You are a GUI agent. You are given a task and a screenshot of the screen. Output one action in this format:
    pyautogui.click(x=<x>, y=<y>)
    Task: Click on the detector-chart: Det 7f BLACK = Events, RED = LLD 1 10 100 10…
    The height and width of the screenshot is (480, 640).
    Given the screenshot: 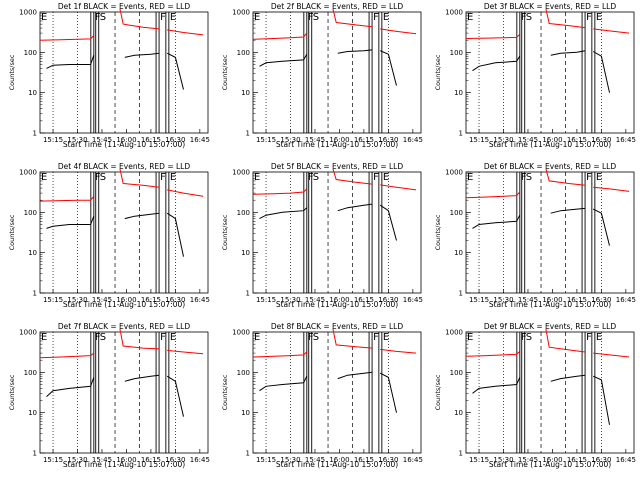 What is the action you would take?
    pyautogui.click(x=109, y=395)
    